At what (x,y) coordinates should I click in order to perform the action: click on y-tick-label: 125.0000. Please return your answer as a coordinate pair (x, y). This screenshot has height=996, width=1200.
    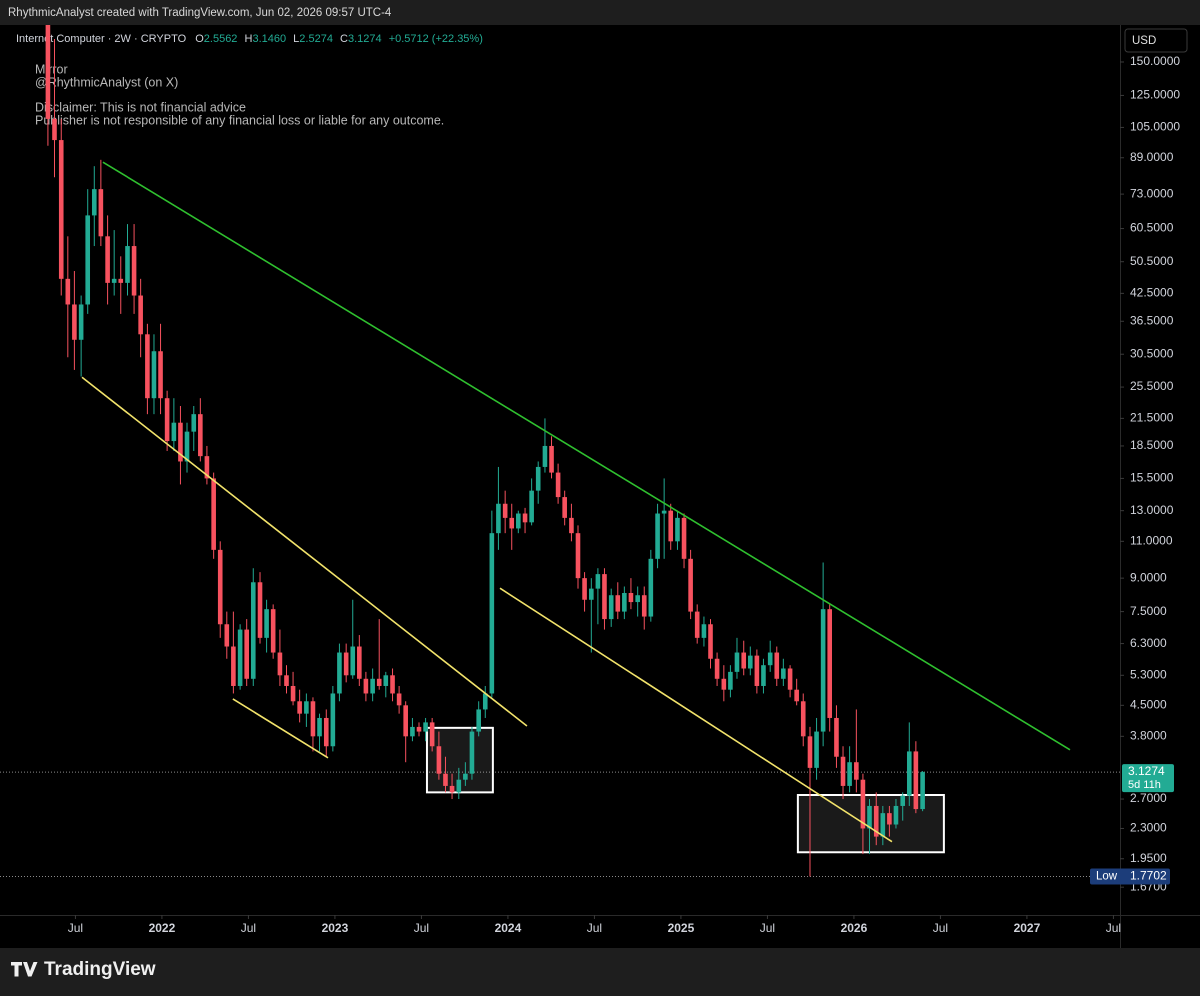
    Looking at the image, I should click on (1155, 95).